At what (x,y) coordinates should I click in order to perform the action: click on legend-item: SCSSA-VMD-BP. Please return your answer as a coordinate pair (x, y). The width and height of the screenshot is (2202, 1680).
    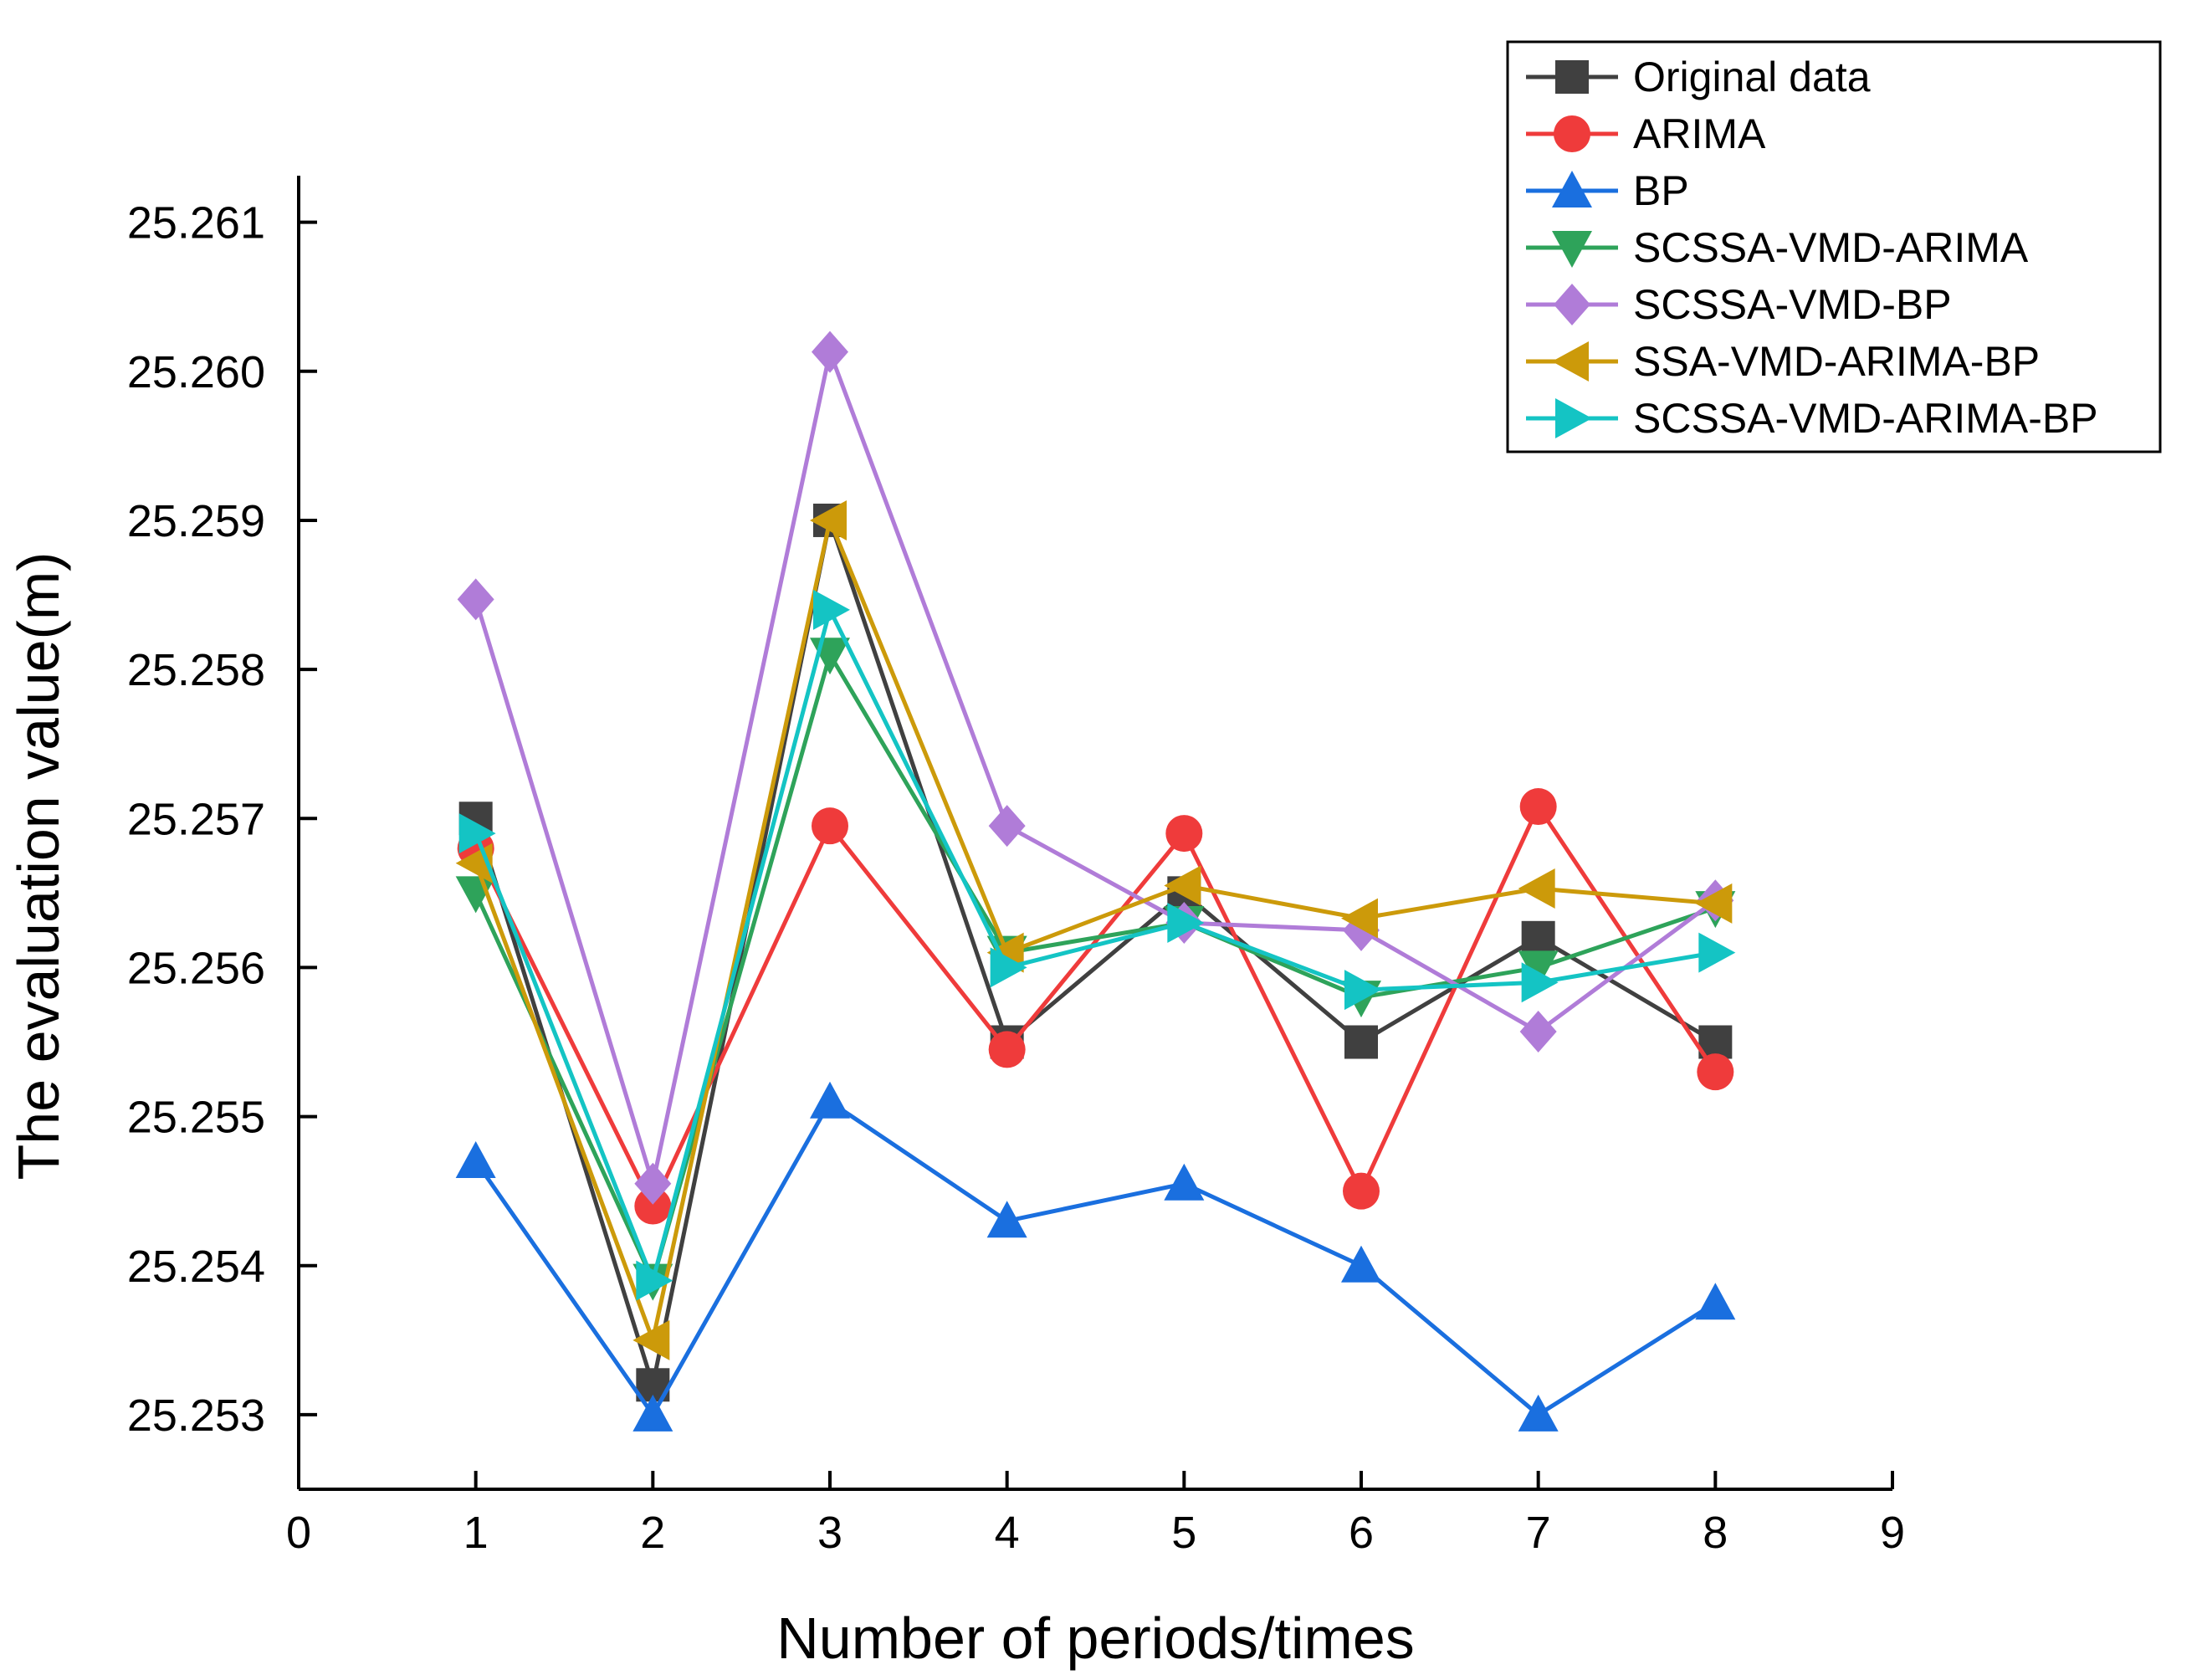
    Looking at the image, I should click on (1739, 304).